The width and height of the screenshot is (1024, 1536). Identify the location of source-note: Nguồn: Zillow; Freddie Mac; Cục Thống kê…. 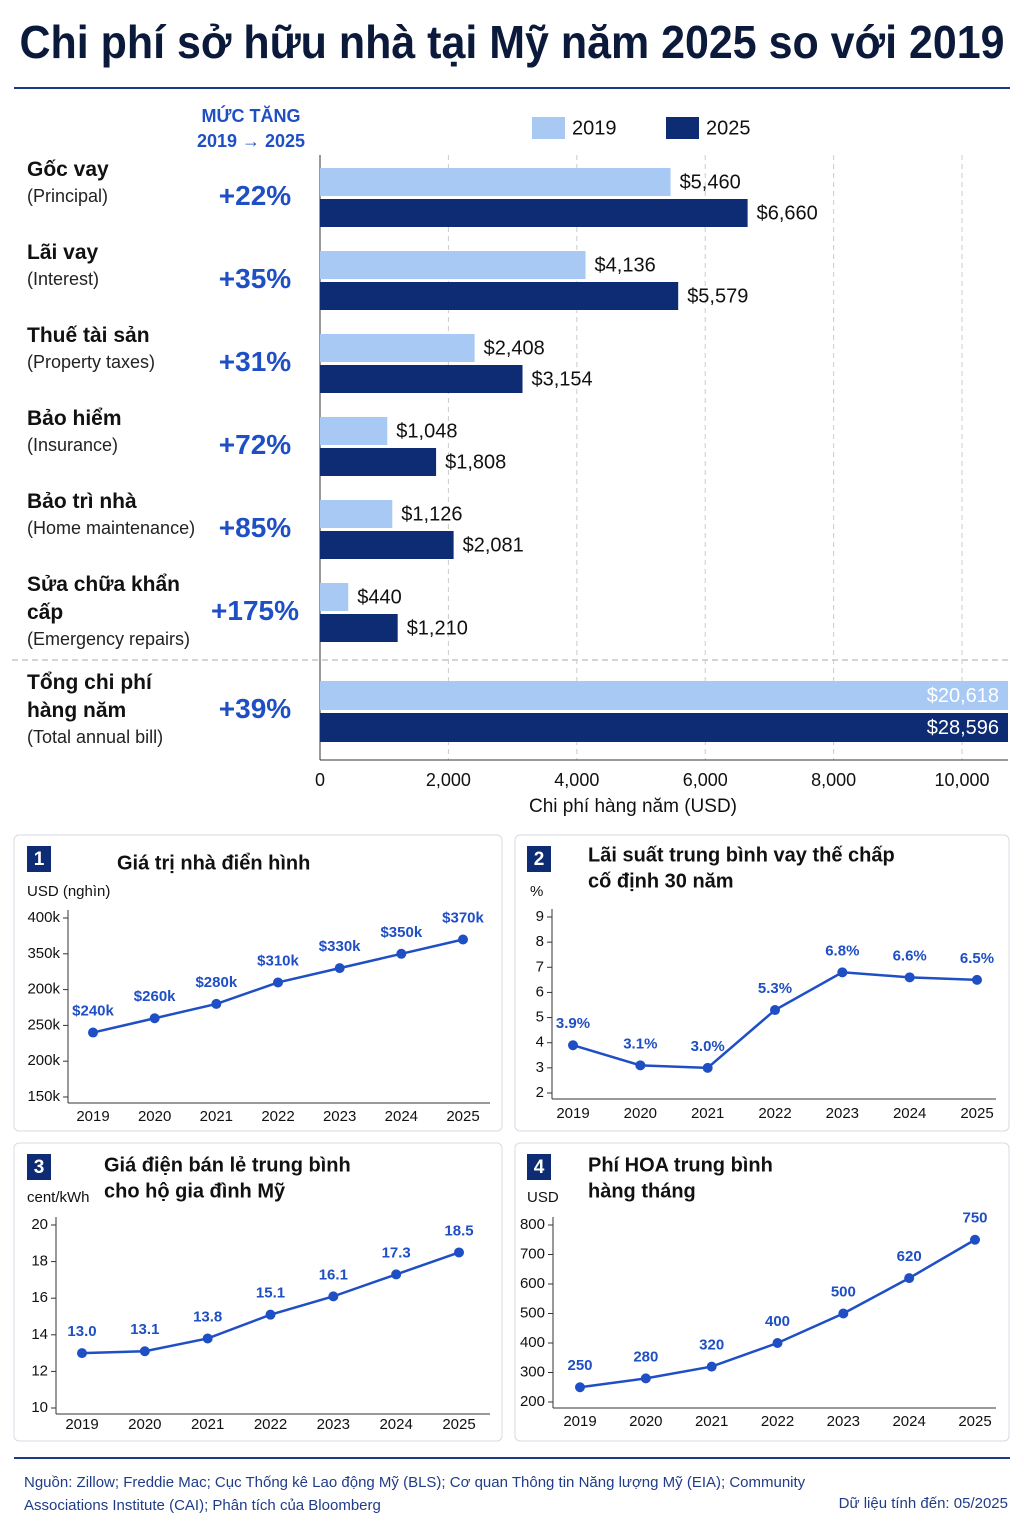
(415, 1482).